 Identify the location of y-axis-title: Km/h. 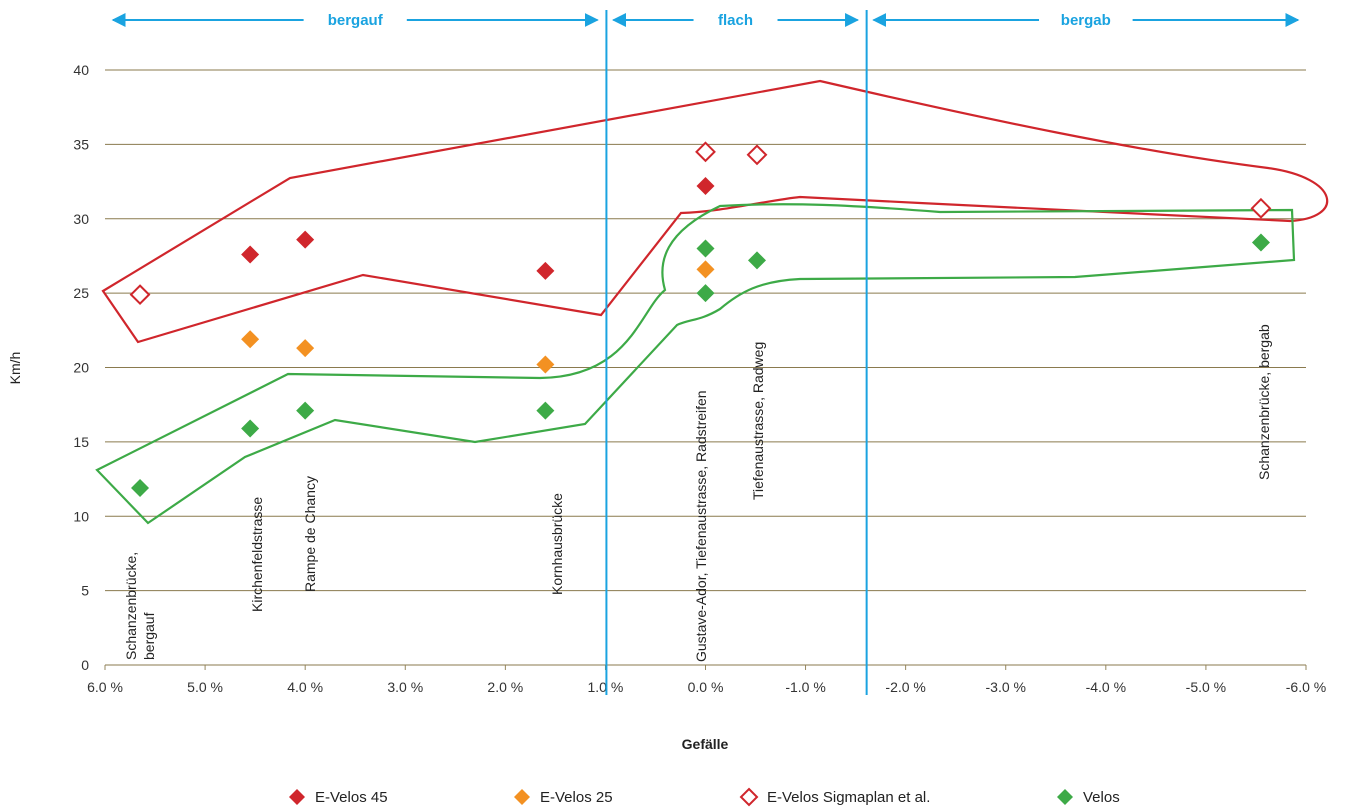
(15, 368).